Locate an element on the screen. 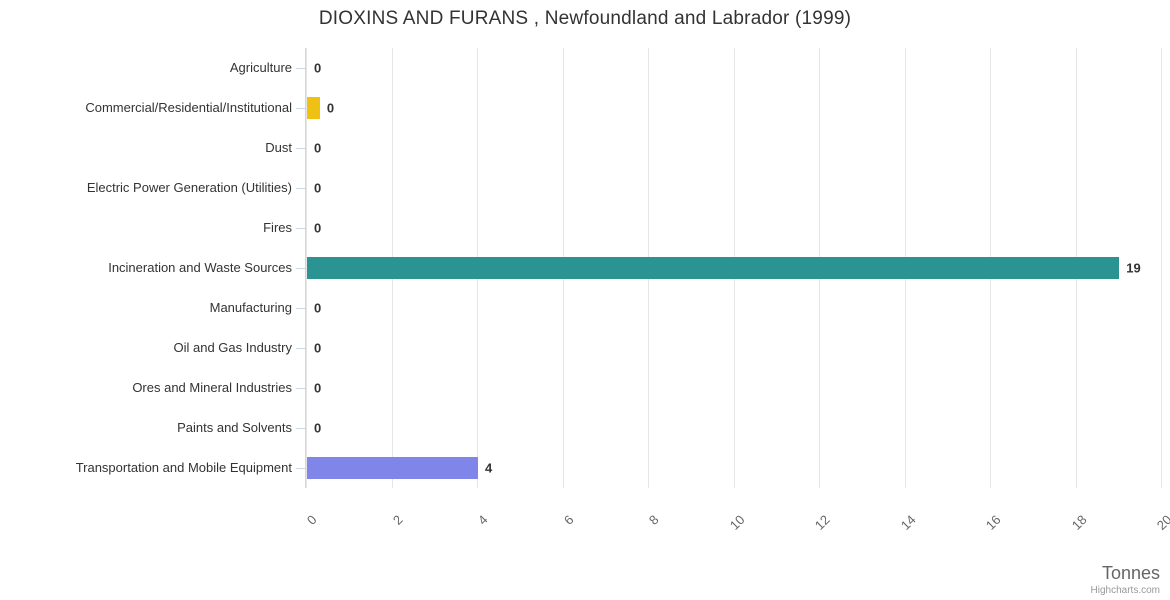 Image resolution: width=1170 pixels, height=600 pixels. category-label: Commercial/Residential/Institutional is located at coordinates (188, 107).